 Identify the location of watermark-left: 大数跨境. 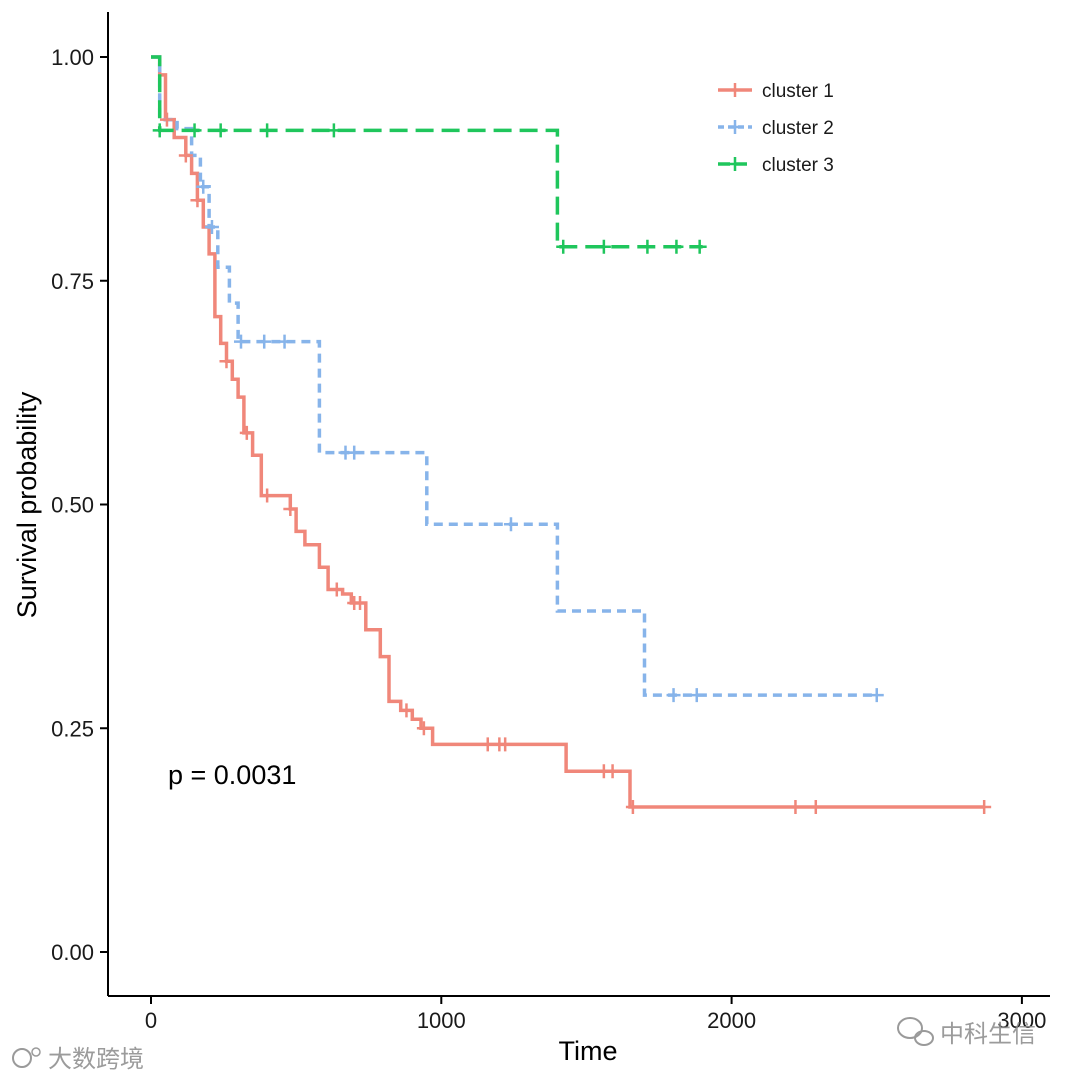
(78, 1059).